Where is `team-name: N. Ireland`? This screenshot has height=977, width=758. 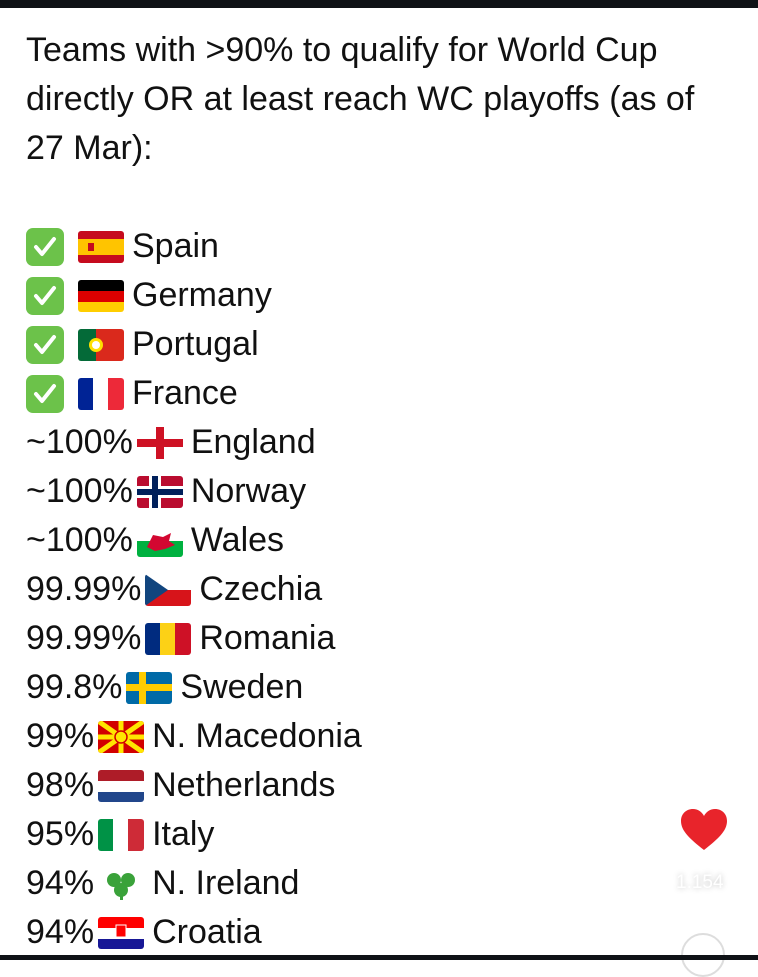 team-name: N. Ireland is located at coordinates (226, 883).